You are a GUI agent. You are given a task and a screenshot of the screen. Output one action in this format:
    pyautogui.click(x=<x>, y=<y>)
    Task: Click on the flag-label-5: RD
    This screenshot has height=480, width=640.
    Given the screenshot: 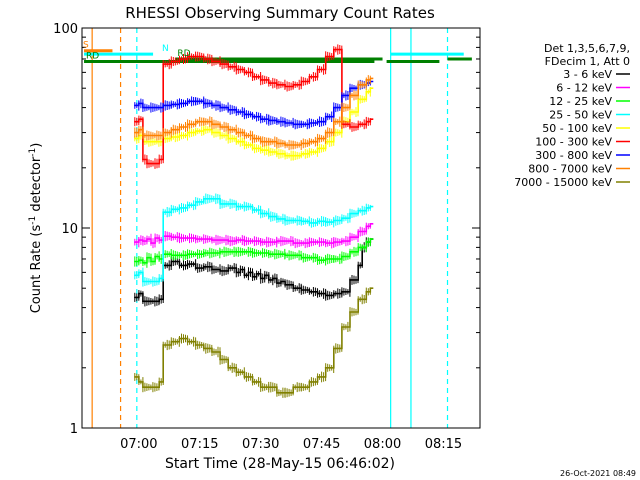 What is the action you would take?
    pyautogui.click(x=92, y=56)
    